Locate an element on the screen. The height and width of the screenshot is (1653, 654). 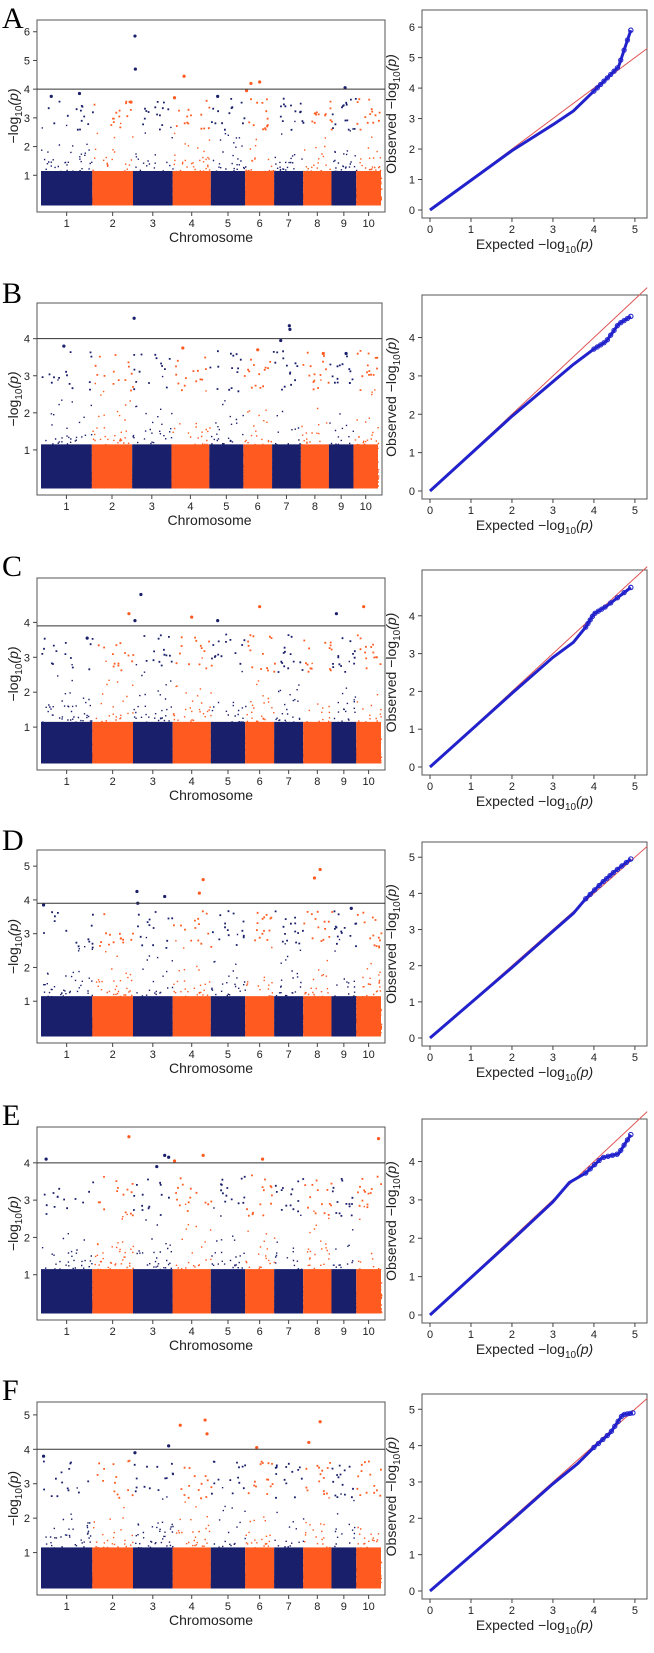
chromosome-2-upper-points is located at coordinates (115, 1479).